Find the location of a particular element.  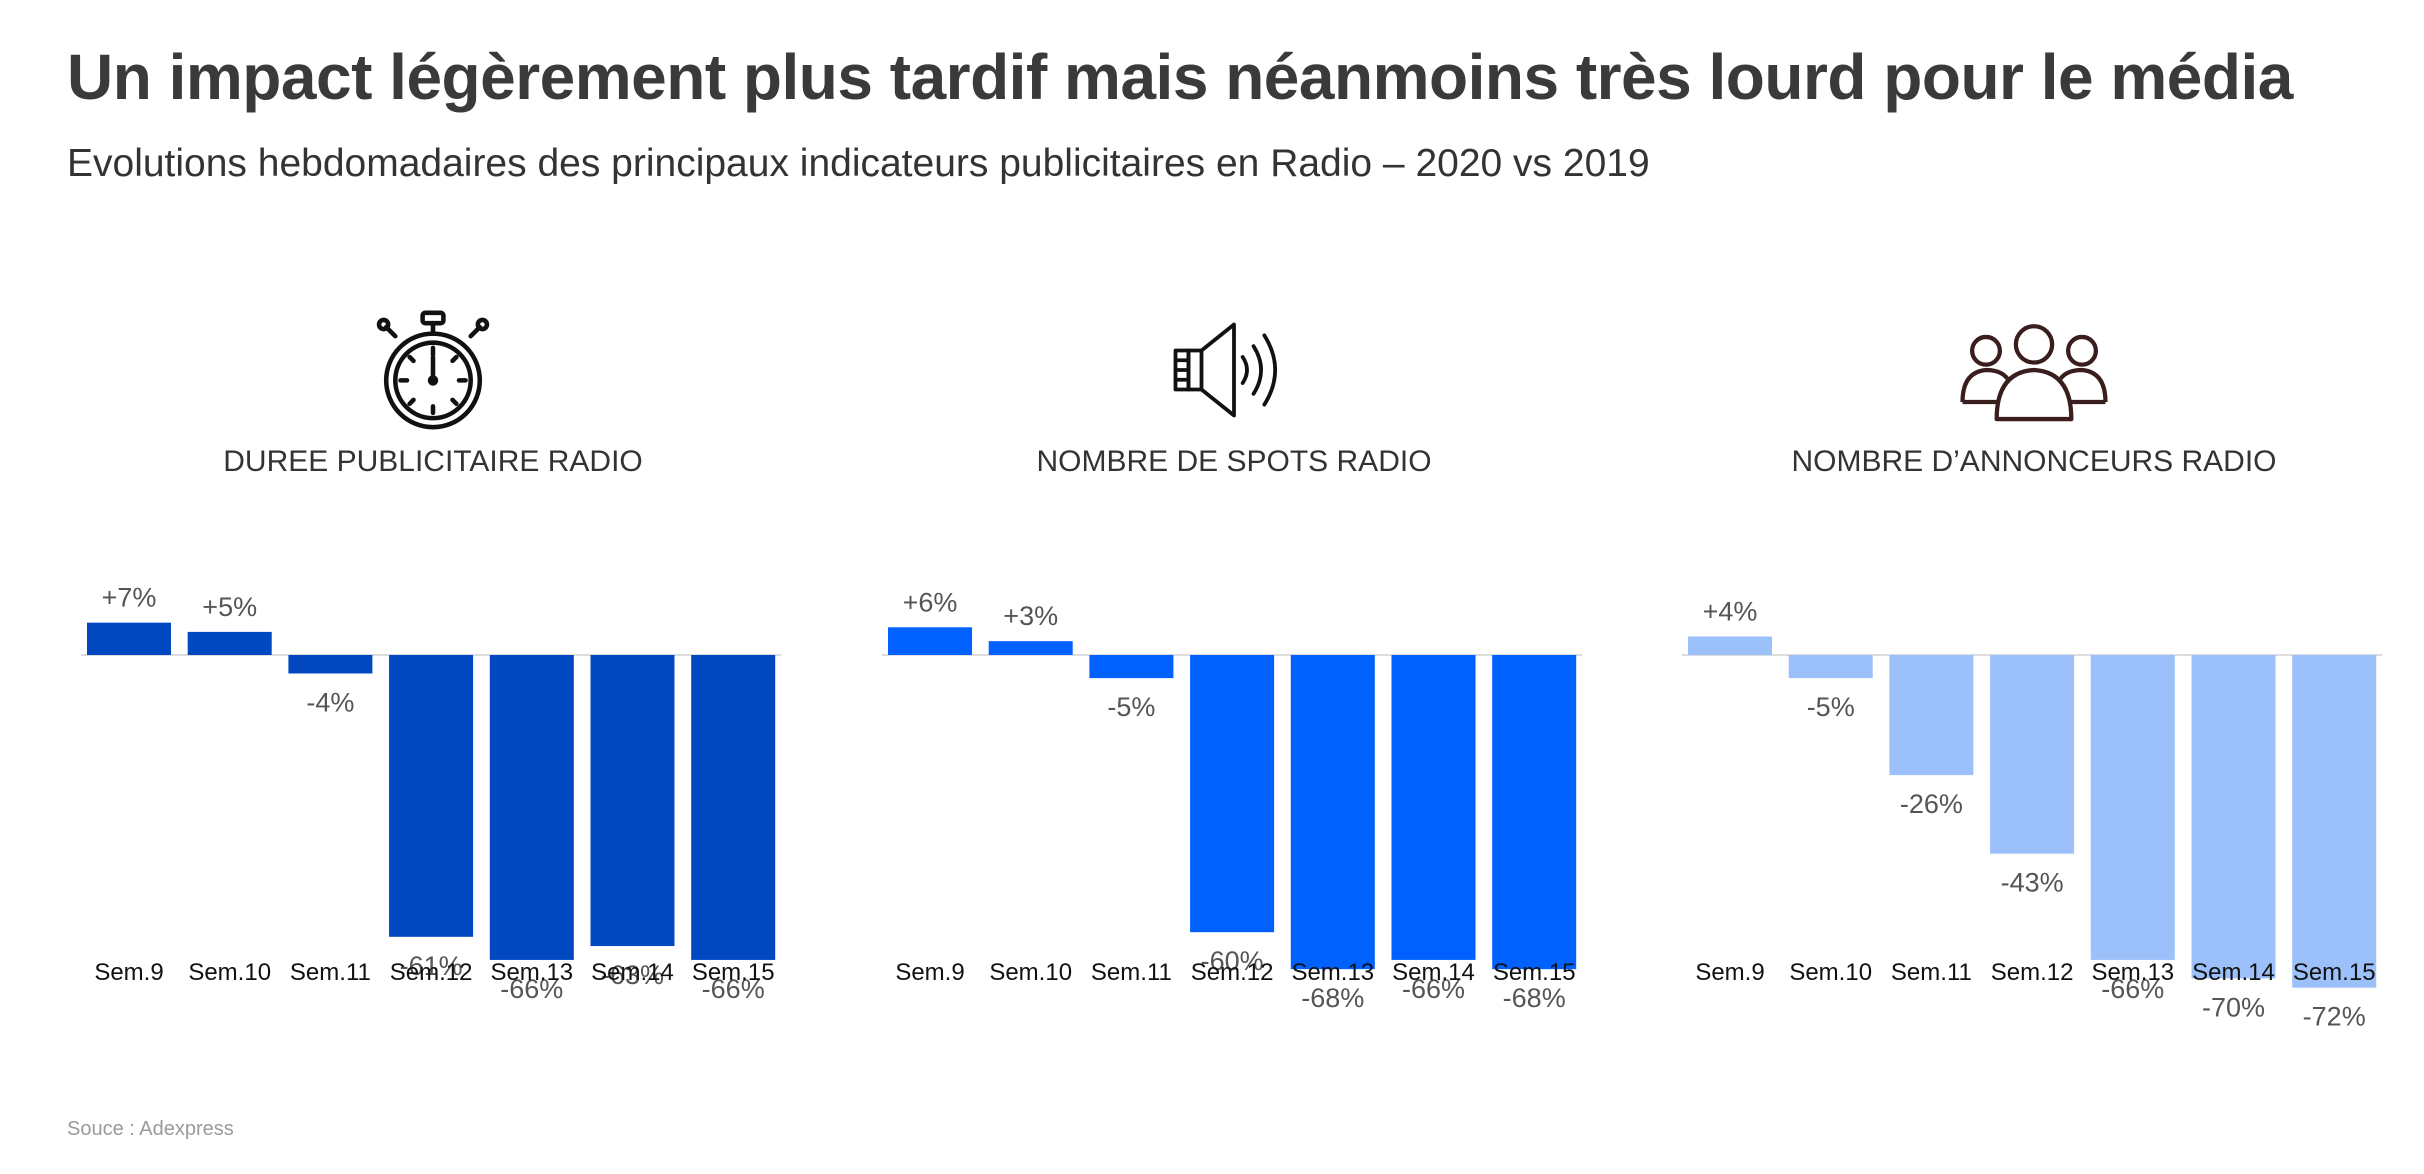

data-label: -60% is located at coordinates (1232, 961).